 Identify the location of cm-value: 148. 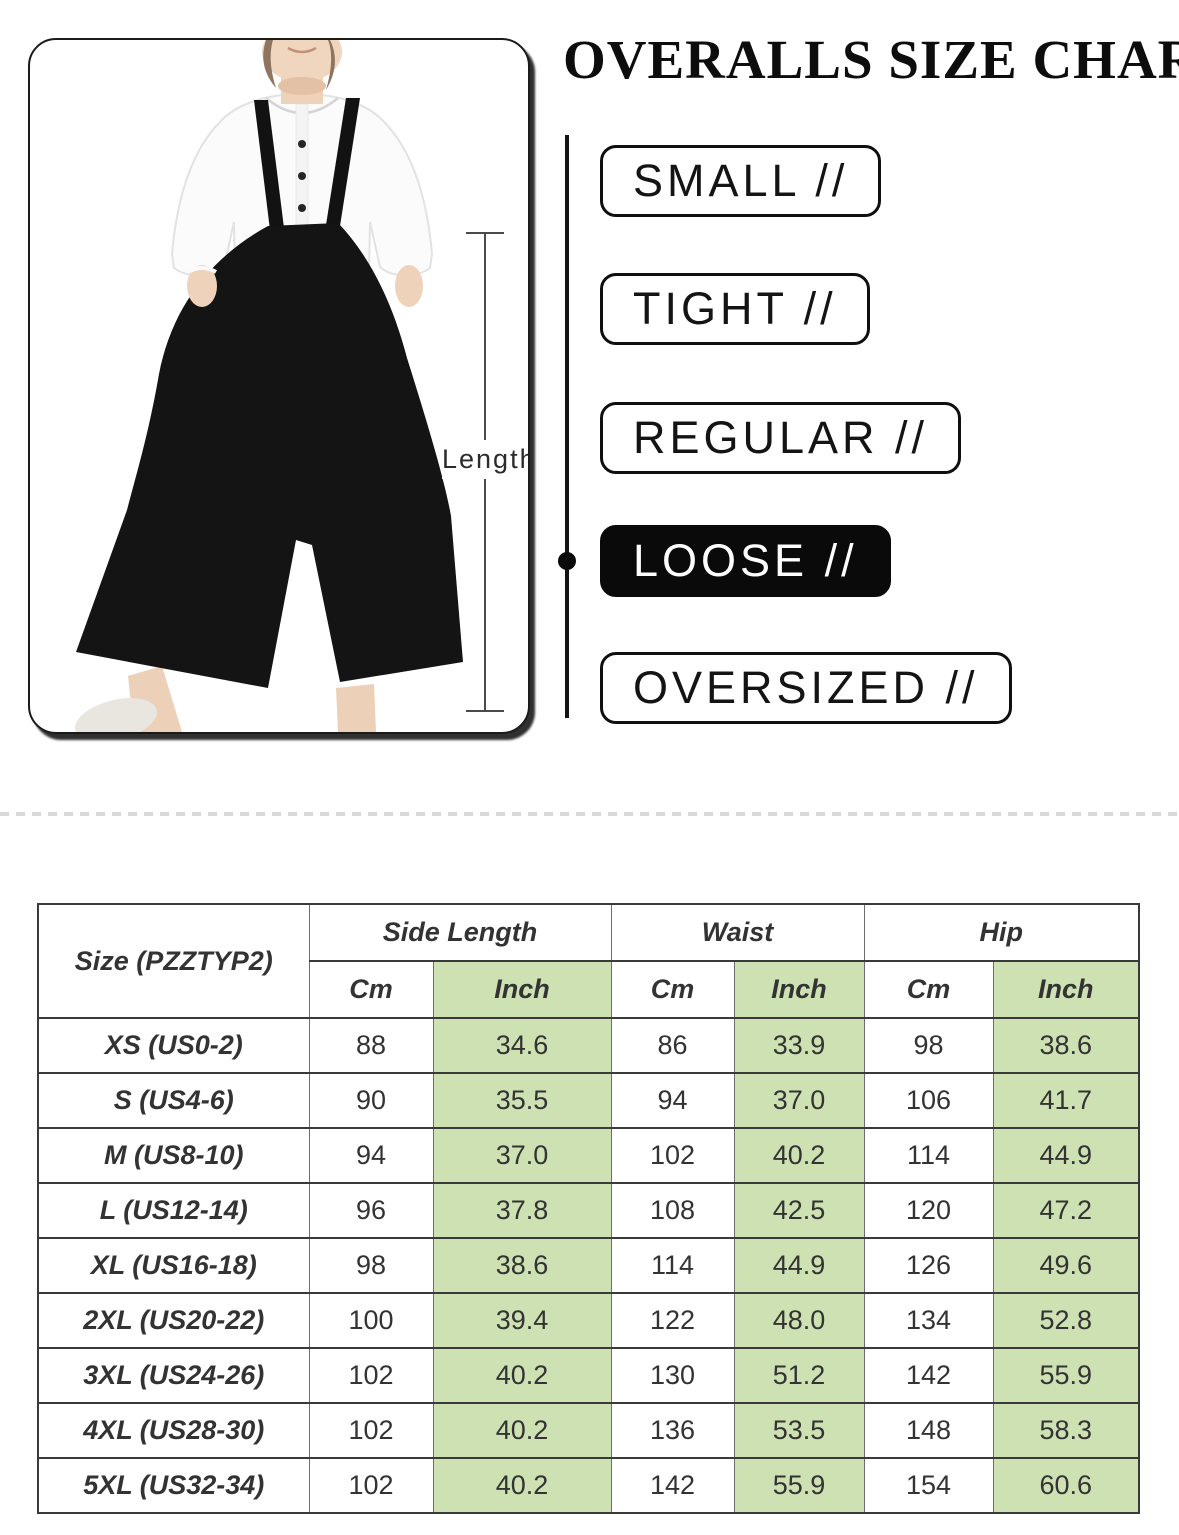
(928, 1430).